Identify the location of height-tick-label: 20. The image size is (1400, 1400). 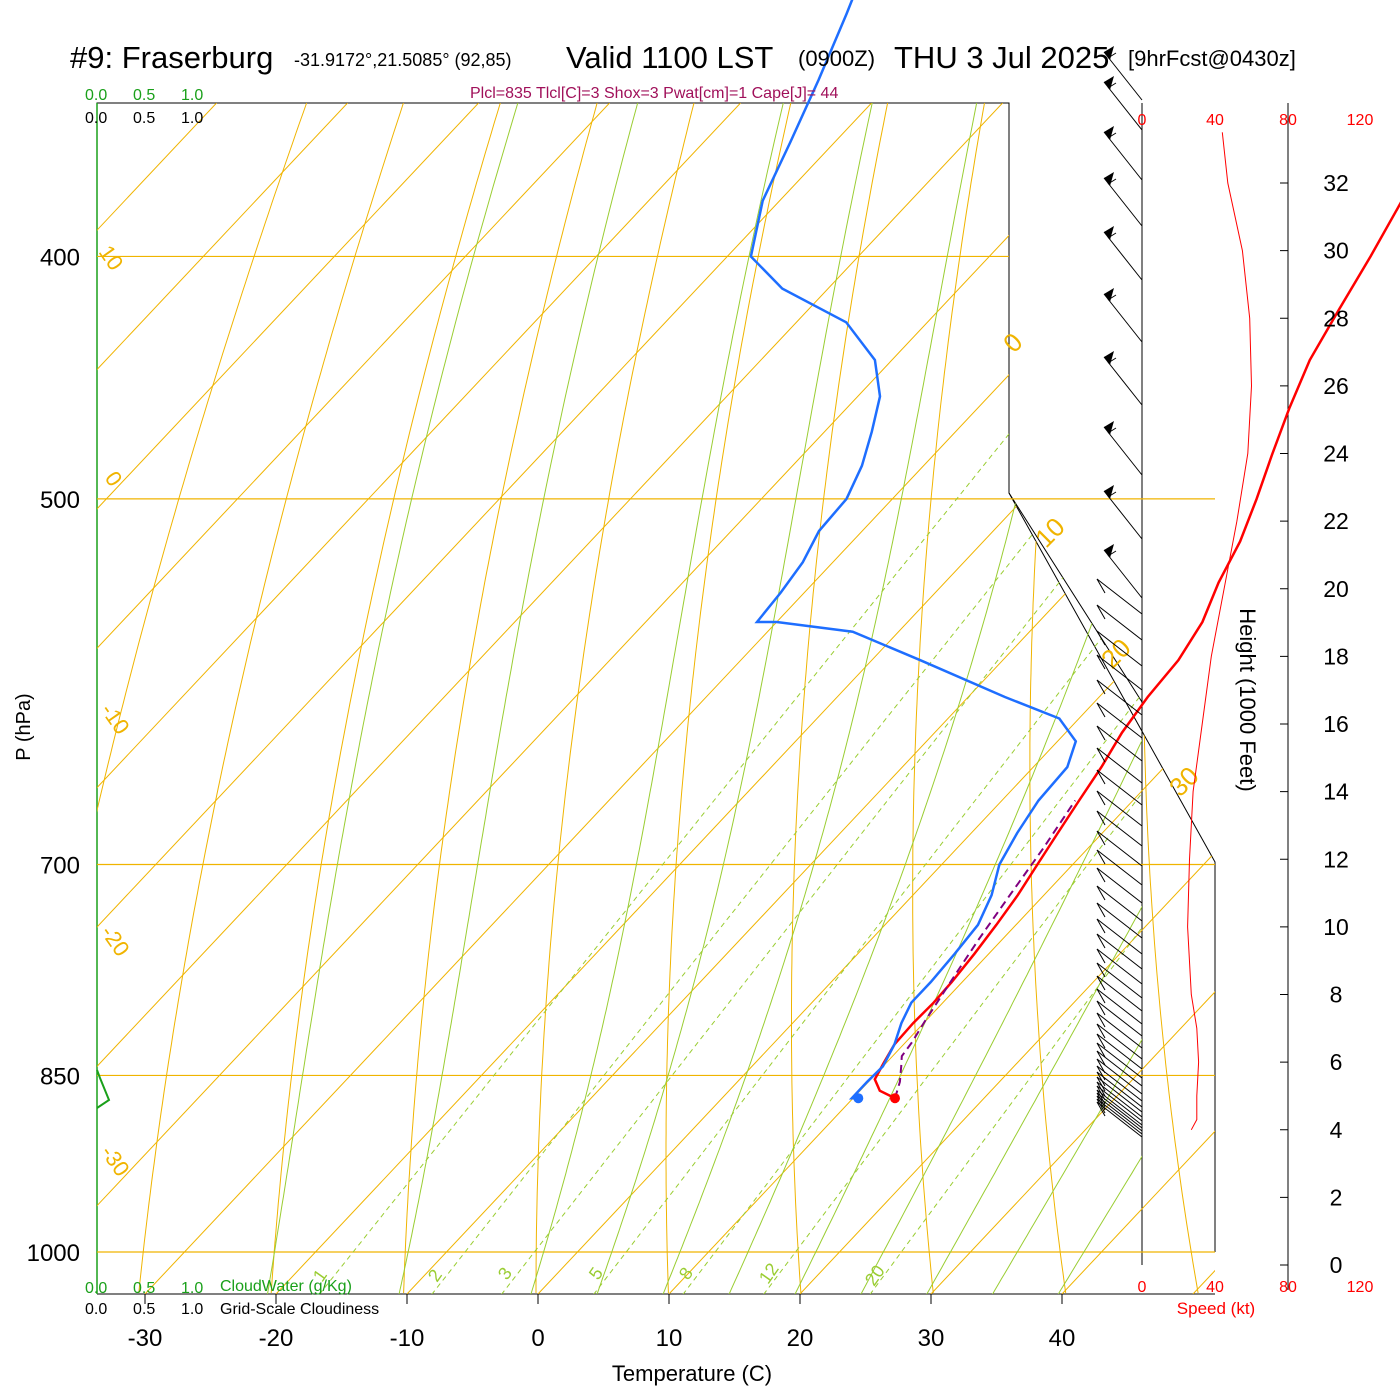
(1336, 589).